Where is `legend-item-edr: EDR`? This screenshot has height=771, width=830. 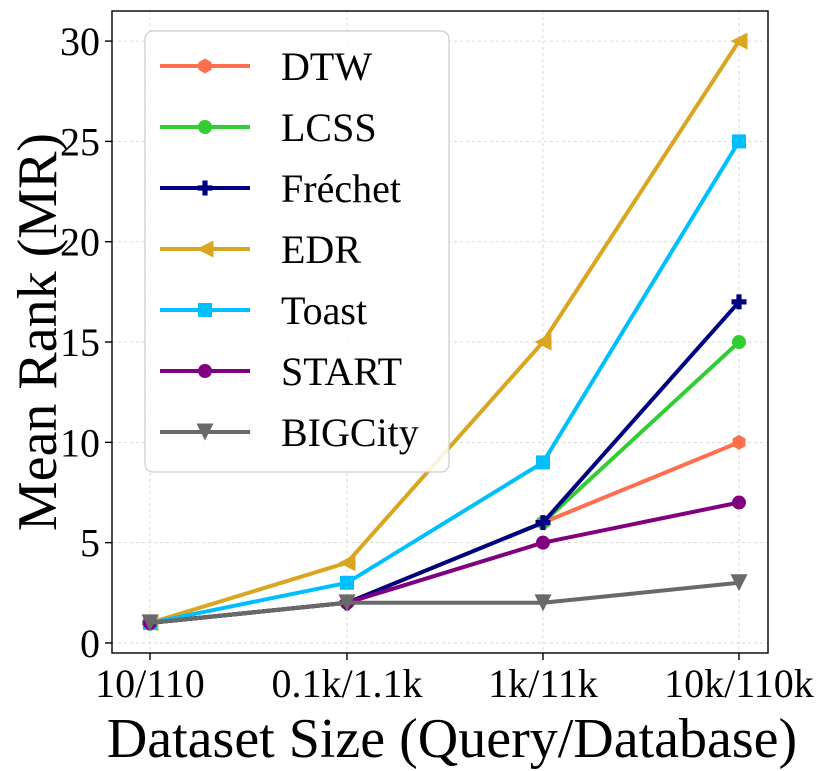
legend-item-edr: EDR is located at coordinates (260, 249).